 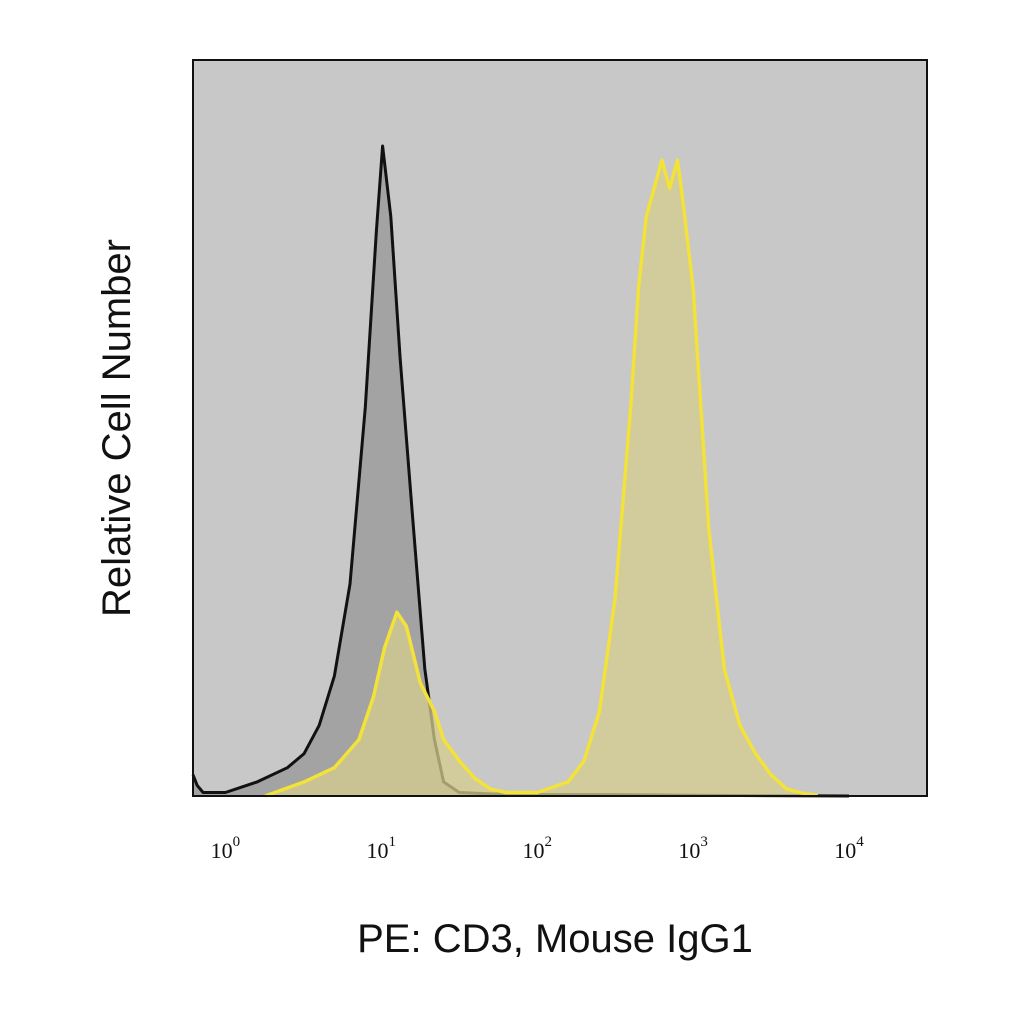 I want to click on x-tick-label-0: 10⁰, so click(x=226, y=848).